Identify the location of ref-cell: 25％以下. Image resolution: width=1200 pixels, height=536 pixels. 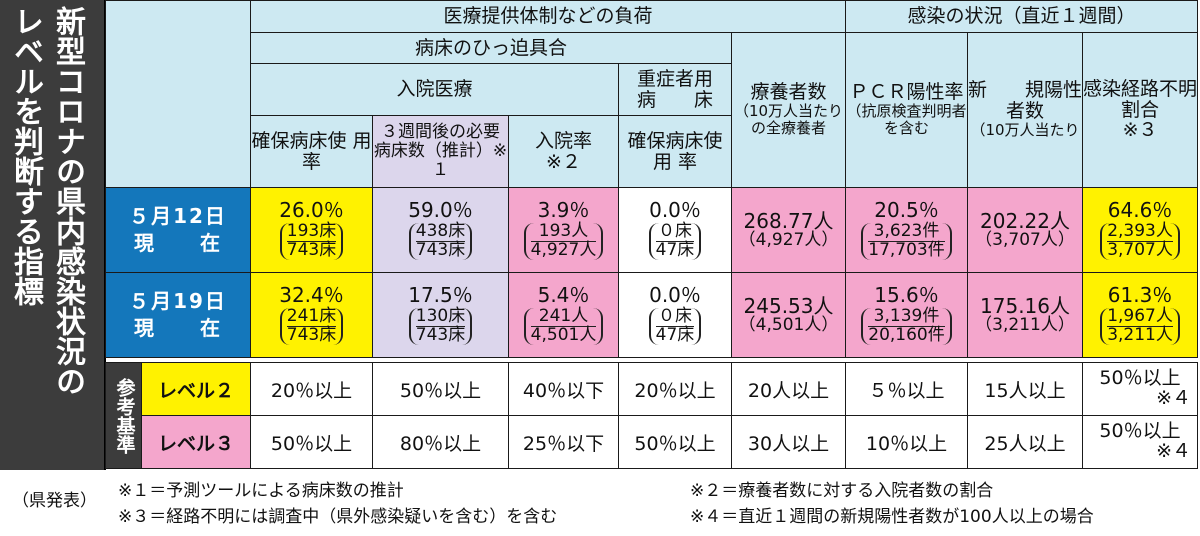
(563, 442).